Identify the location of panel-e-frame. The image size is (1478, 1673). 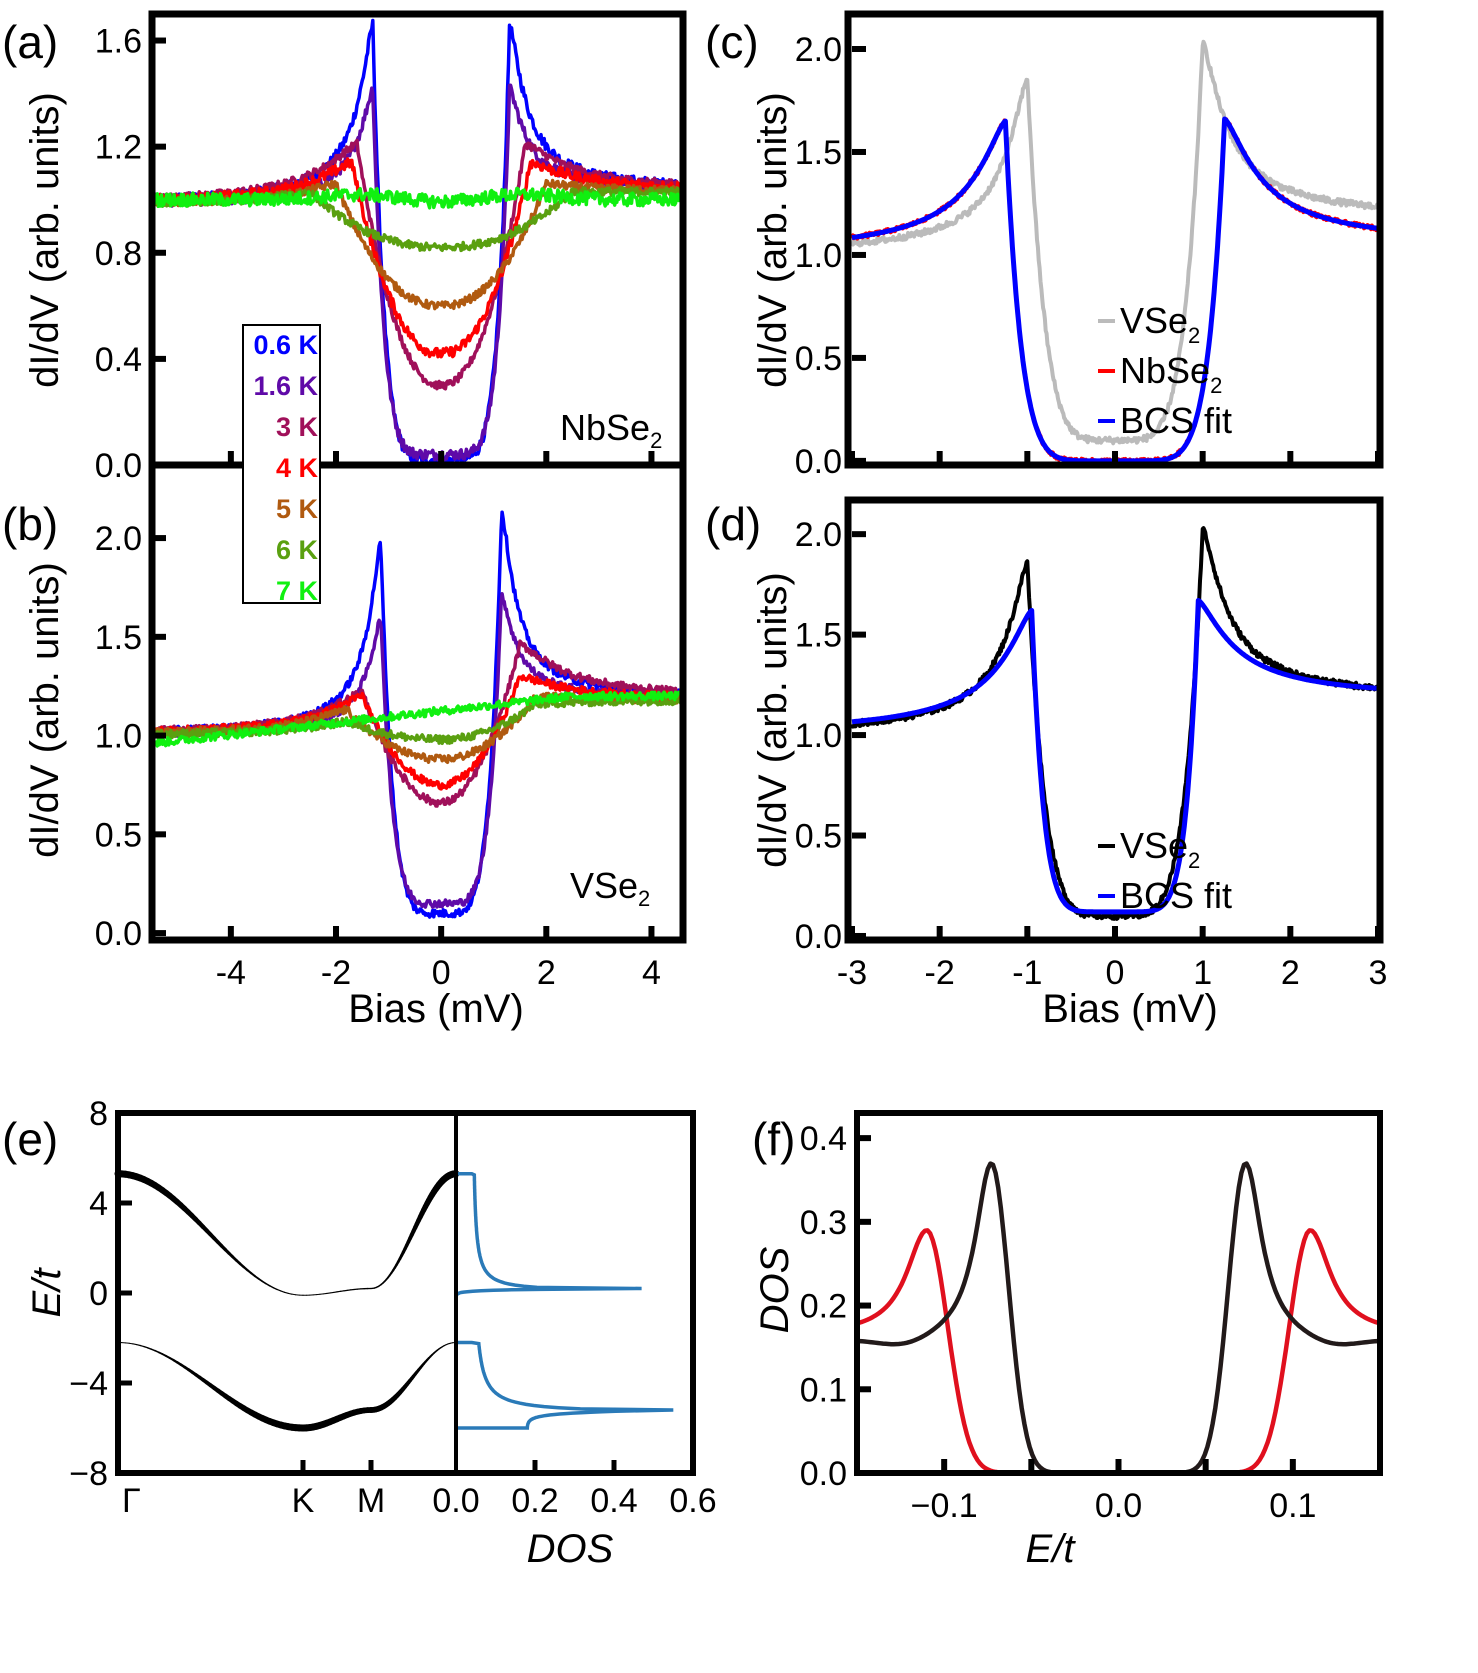
(405, 1293).